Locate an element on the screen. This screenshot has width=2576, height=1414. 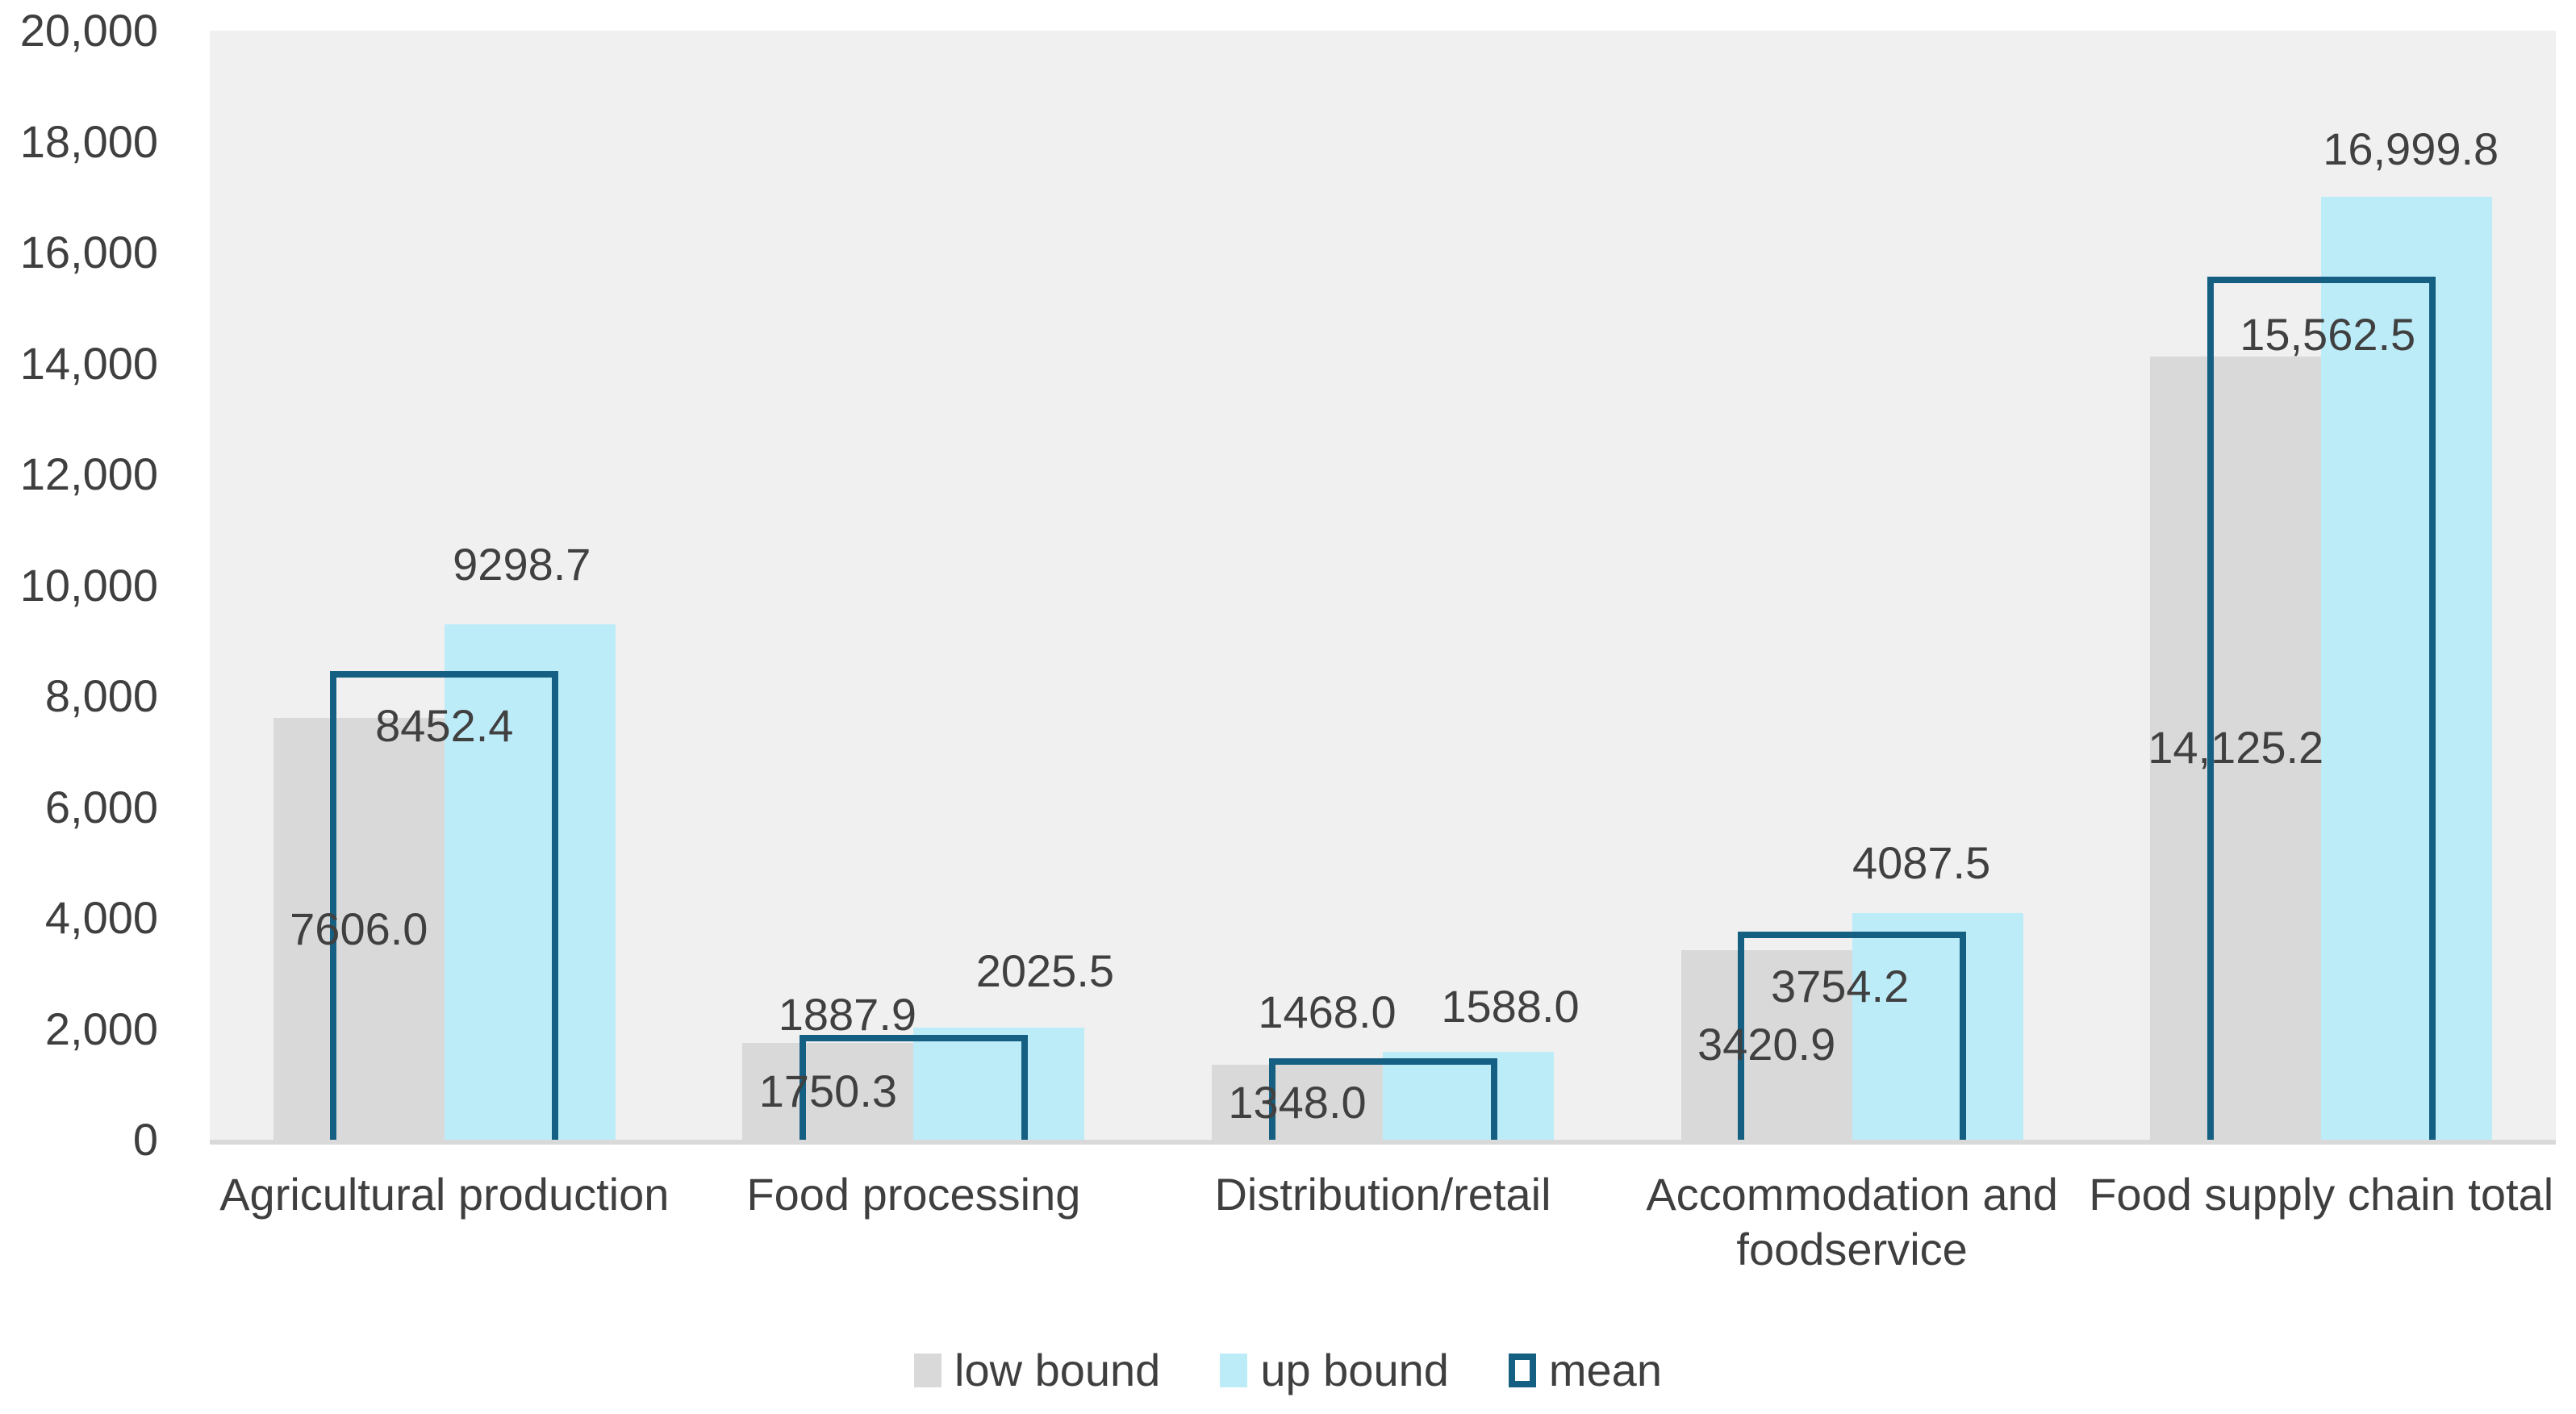
category-label: Agricultural production is located at coordinates (444, 1194).